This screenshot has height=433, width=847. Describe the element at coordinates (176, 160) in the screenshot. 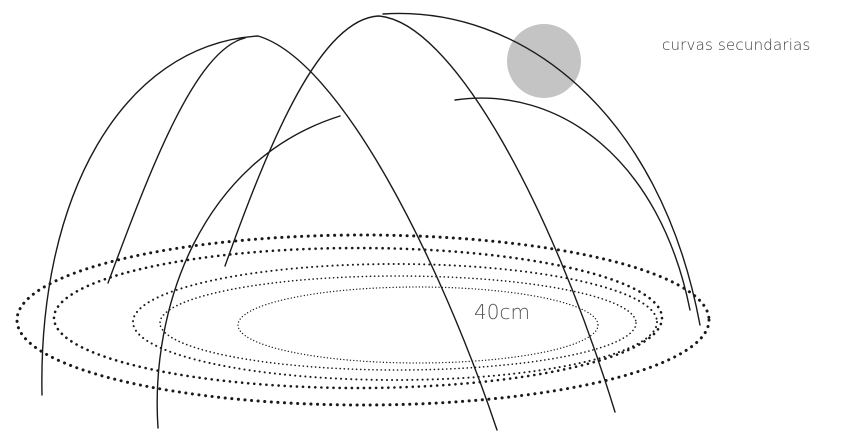

I see `arch-main-b` at that location.